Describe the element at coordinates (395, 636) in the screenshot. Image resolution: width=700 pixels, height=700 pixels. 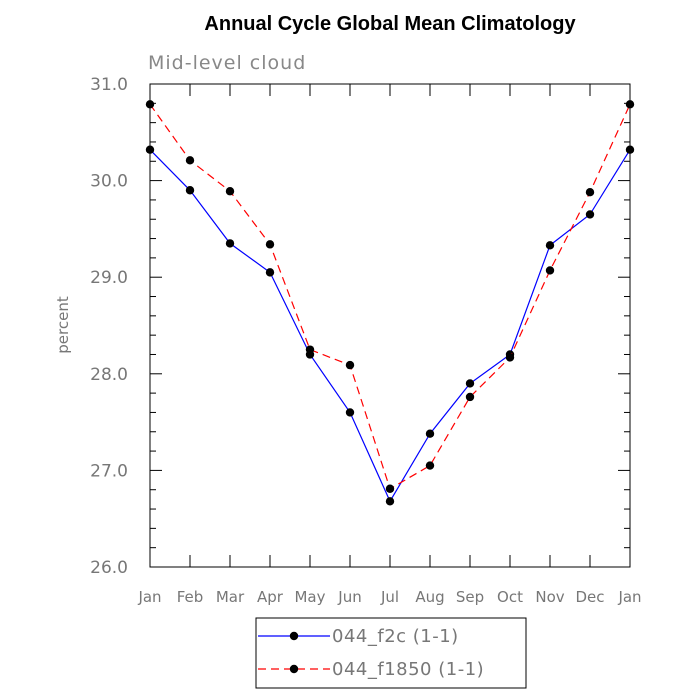
I see `legend-entry-label: 044_f2c (1-1)` at that location.